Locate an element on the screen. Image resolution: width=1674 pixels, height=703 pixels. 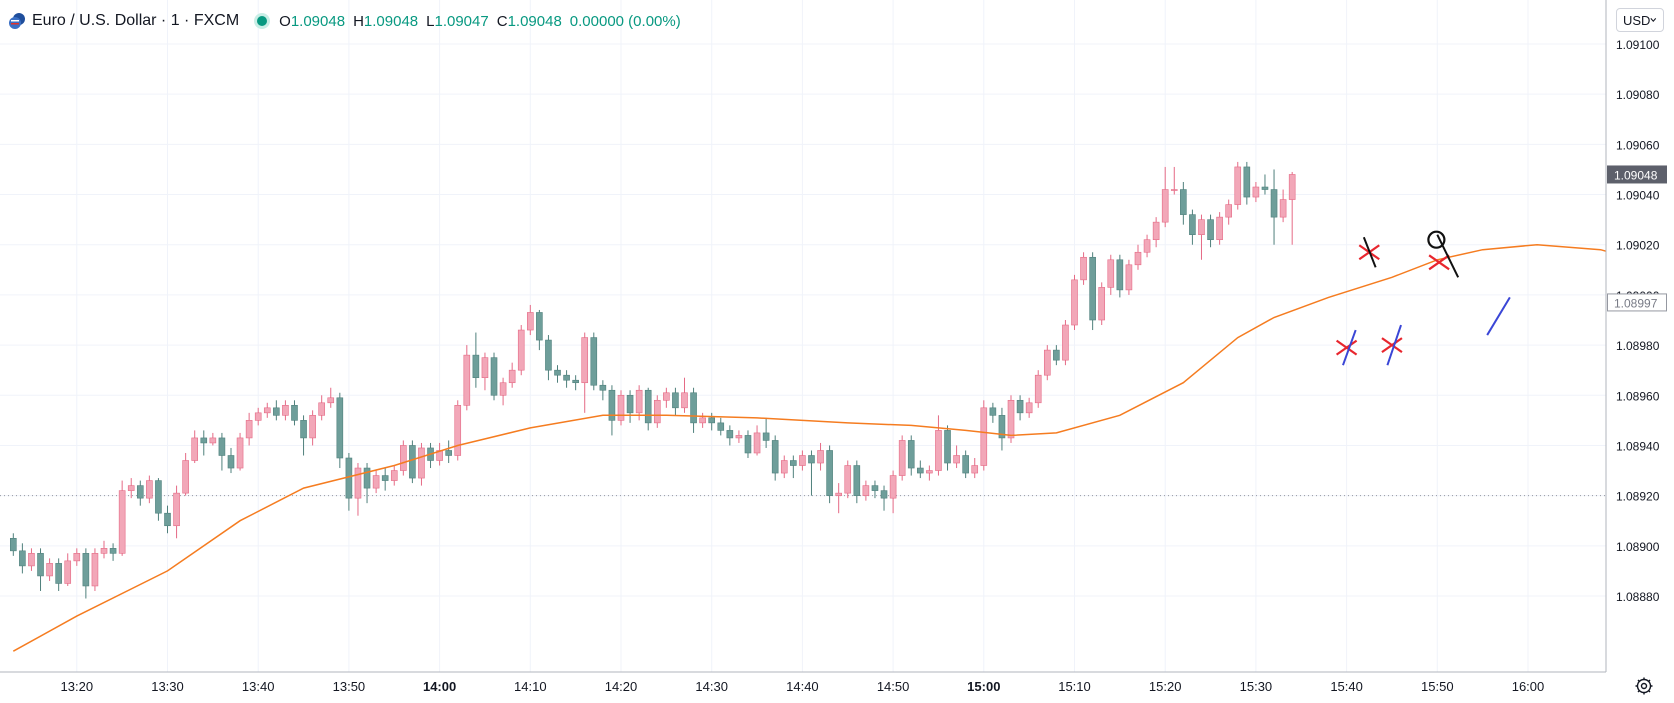
time-tick-label: 13:30 is located at coordinates (167, 686).